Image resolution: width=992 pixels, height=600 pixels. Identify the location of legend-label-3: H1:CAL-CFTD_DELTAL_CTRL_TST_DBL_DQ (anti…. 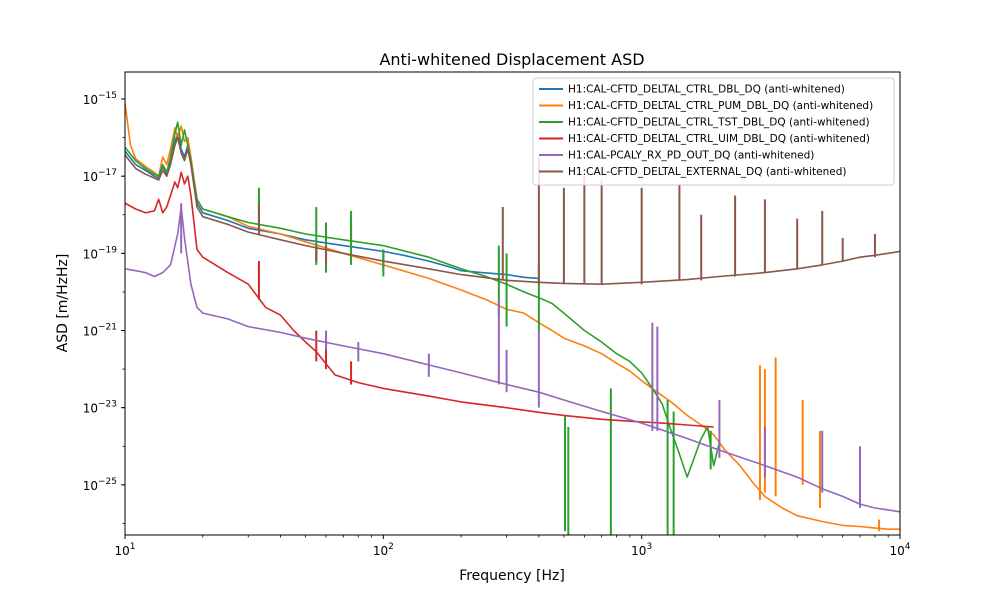
(719, 123).